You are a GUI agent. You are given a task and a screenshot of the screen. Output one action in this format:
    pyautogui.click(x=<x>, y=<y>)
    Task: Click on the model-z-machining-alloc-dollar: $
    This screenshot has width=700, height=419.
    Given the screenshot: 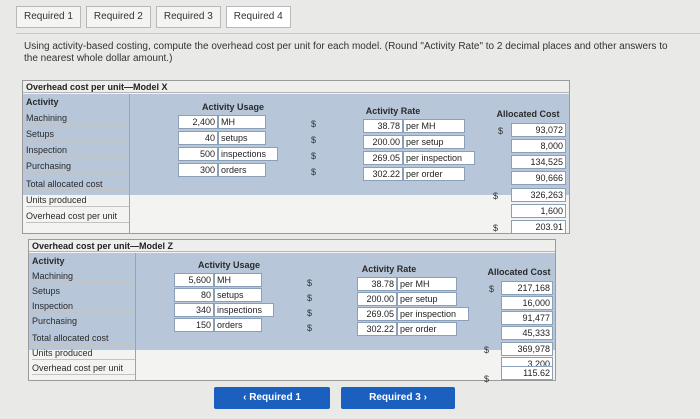 What is the action you would take?
    pyautogui.click(x=492, y=289)
    